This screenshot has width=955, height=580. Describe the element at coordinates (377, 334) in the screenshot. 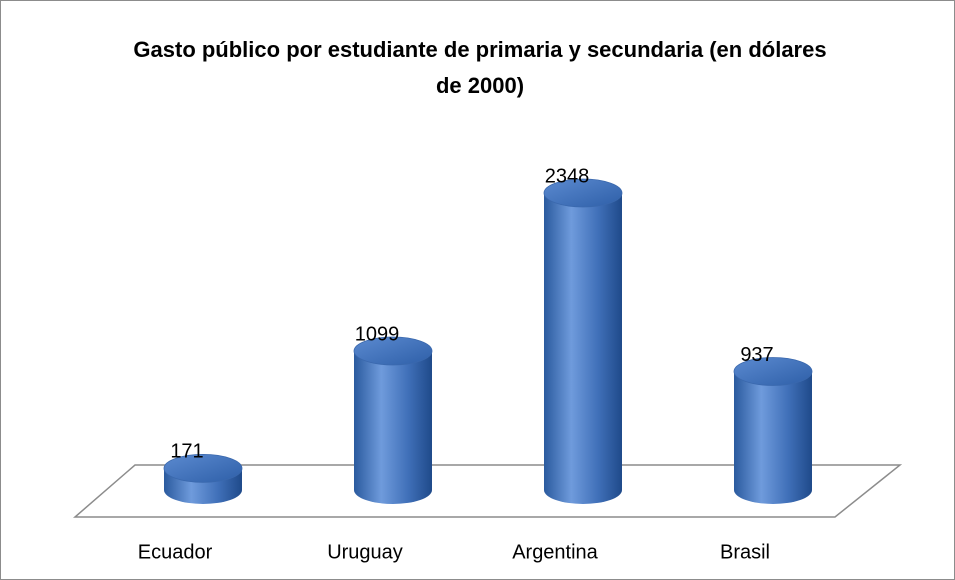

I see `value-label: 1099` at that location.